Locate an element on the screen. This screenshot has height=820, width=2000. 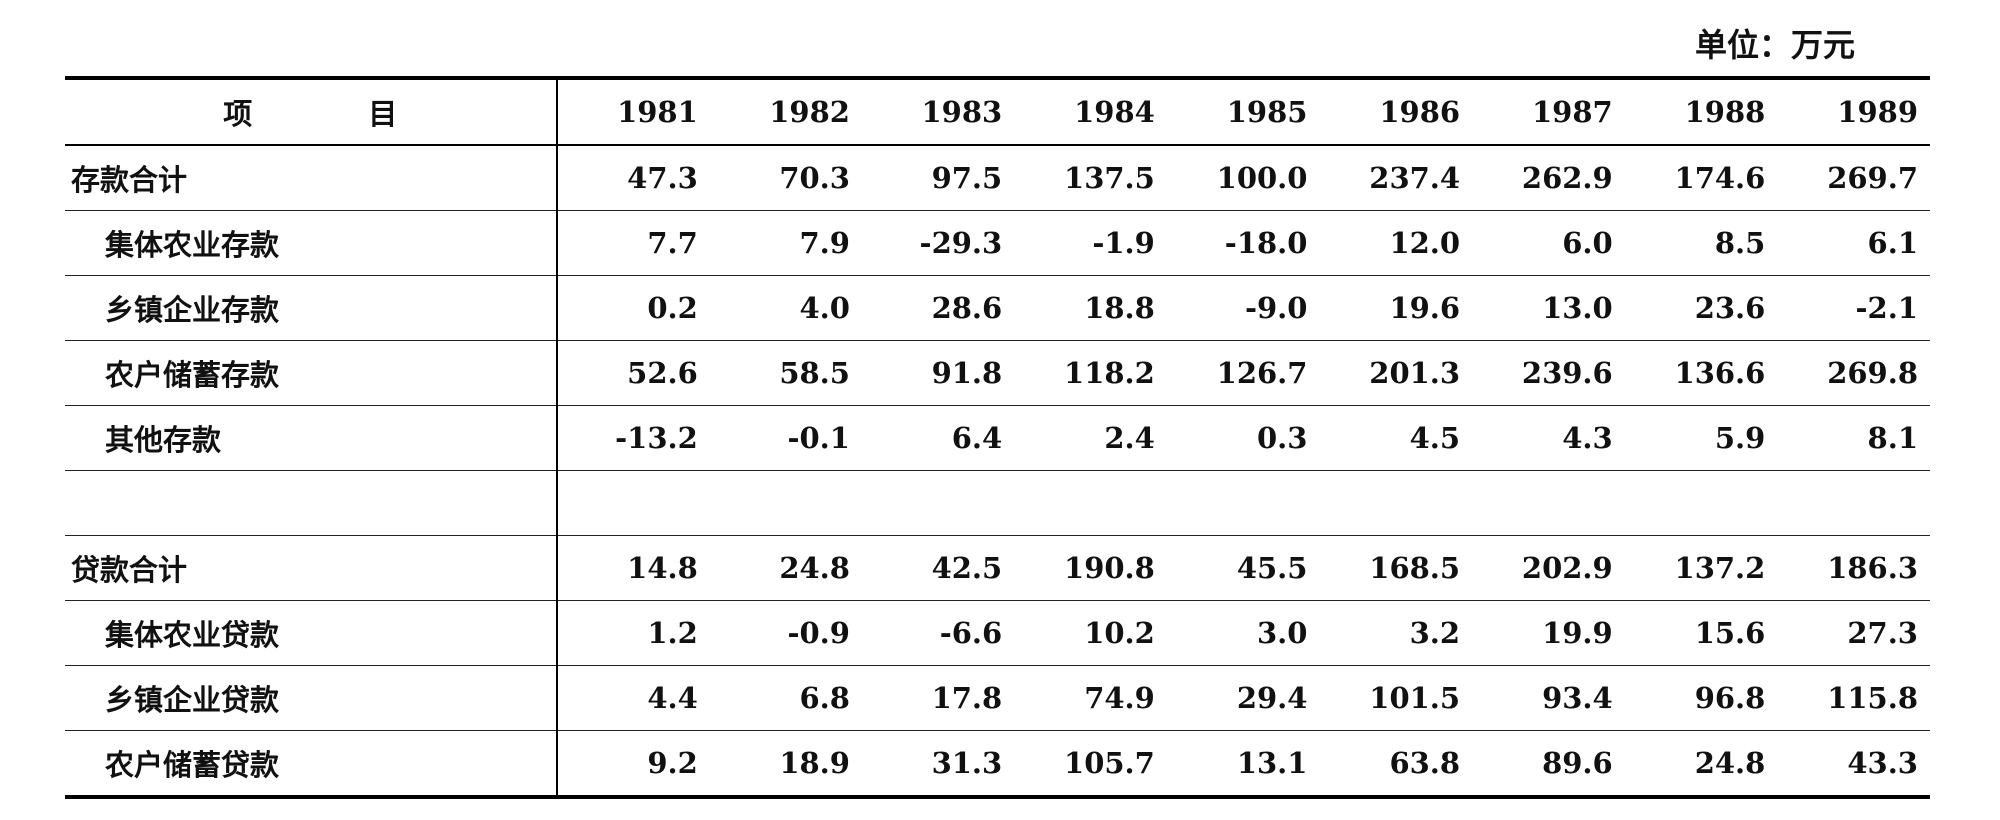
value-cell: 101.5 is located at coordinates (1396, 698).